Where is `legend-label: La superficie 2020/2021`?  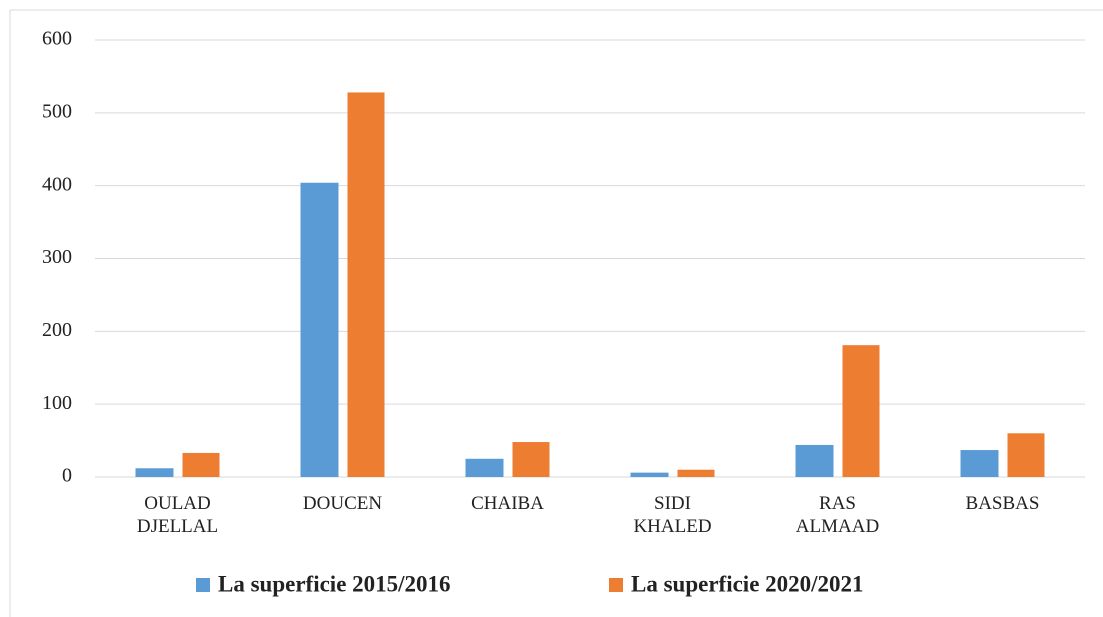
legend-label: La superficie 2020/2021 is located at coordinates (747, 583).